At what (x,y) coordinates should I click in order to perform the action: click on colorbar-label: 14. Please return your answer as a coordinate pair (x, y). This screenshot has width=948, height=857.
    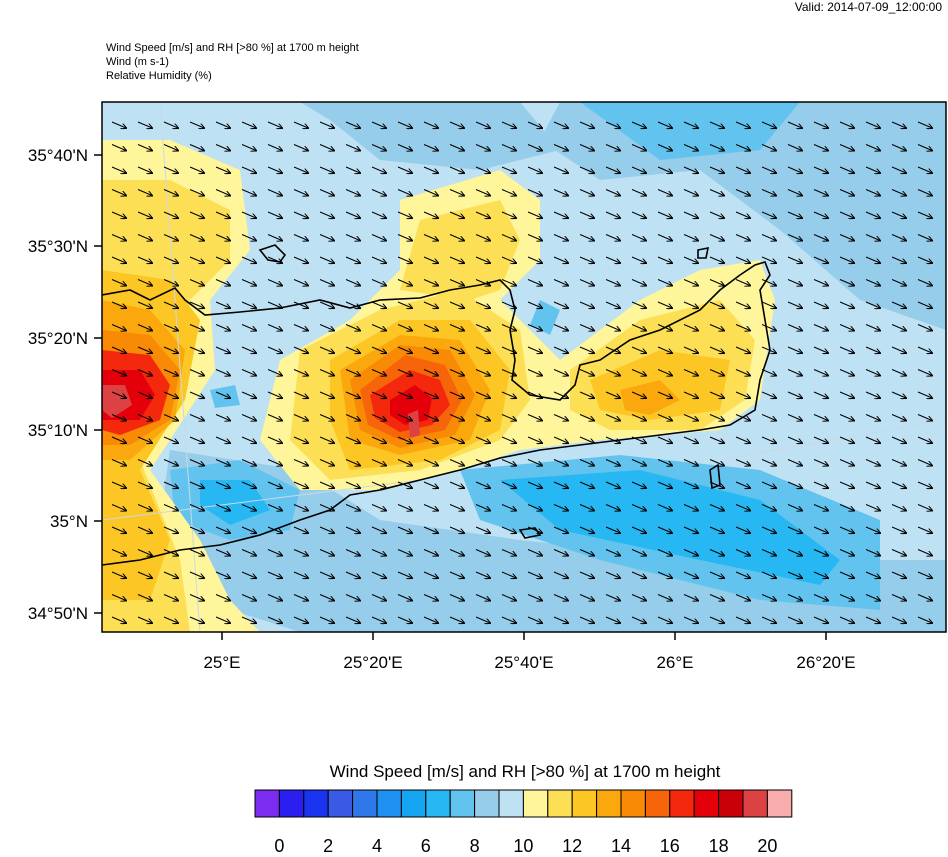
    Looking at the image, I should click on (621, 846).